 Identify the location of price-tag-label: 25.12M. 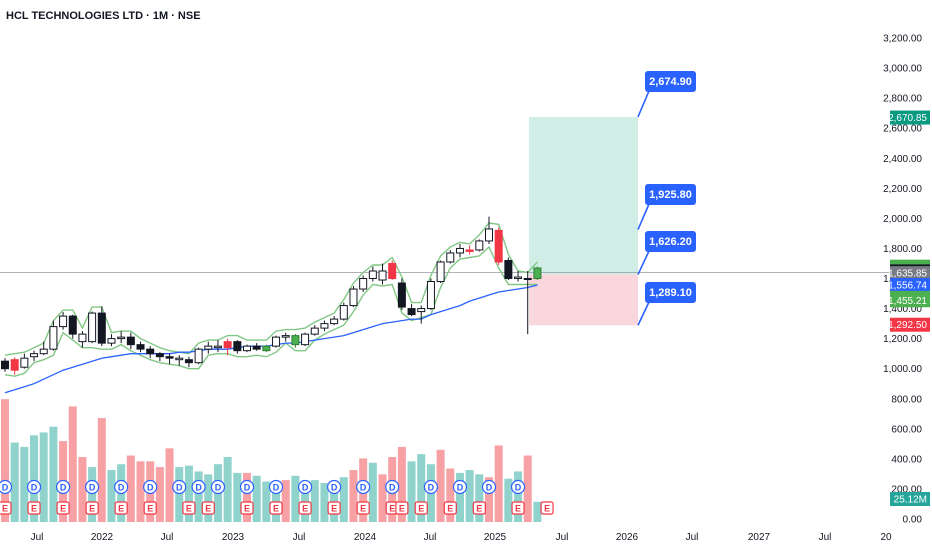
(910, 500).